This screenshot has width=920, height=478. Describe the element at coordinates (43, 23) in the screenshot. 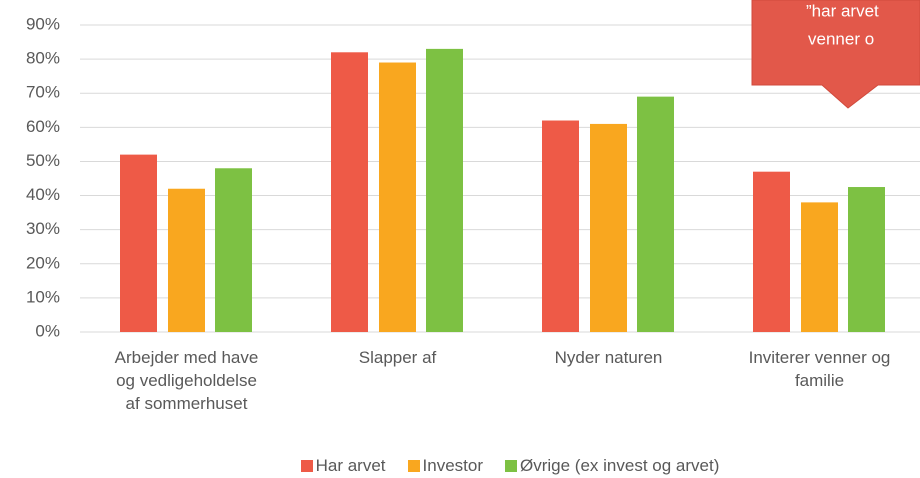

I see `y-tick-label: 90%` at that location.